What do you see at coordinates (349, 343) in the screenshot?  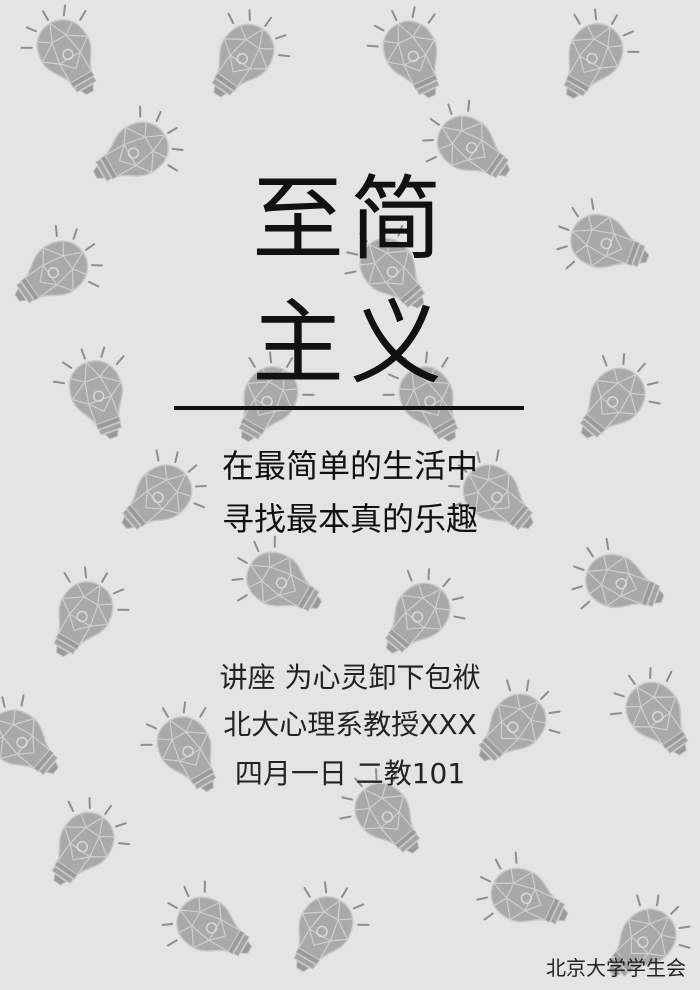 I see `title-line-2: 主义` at bounding box center [349, 343].